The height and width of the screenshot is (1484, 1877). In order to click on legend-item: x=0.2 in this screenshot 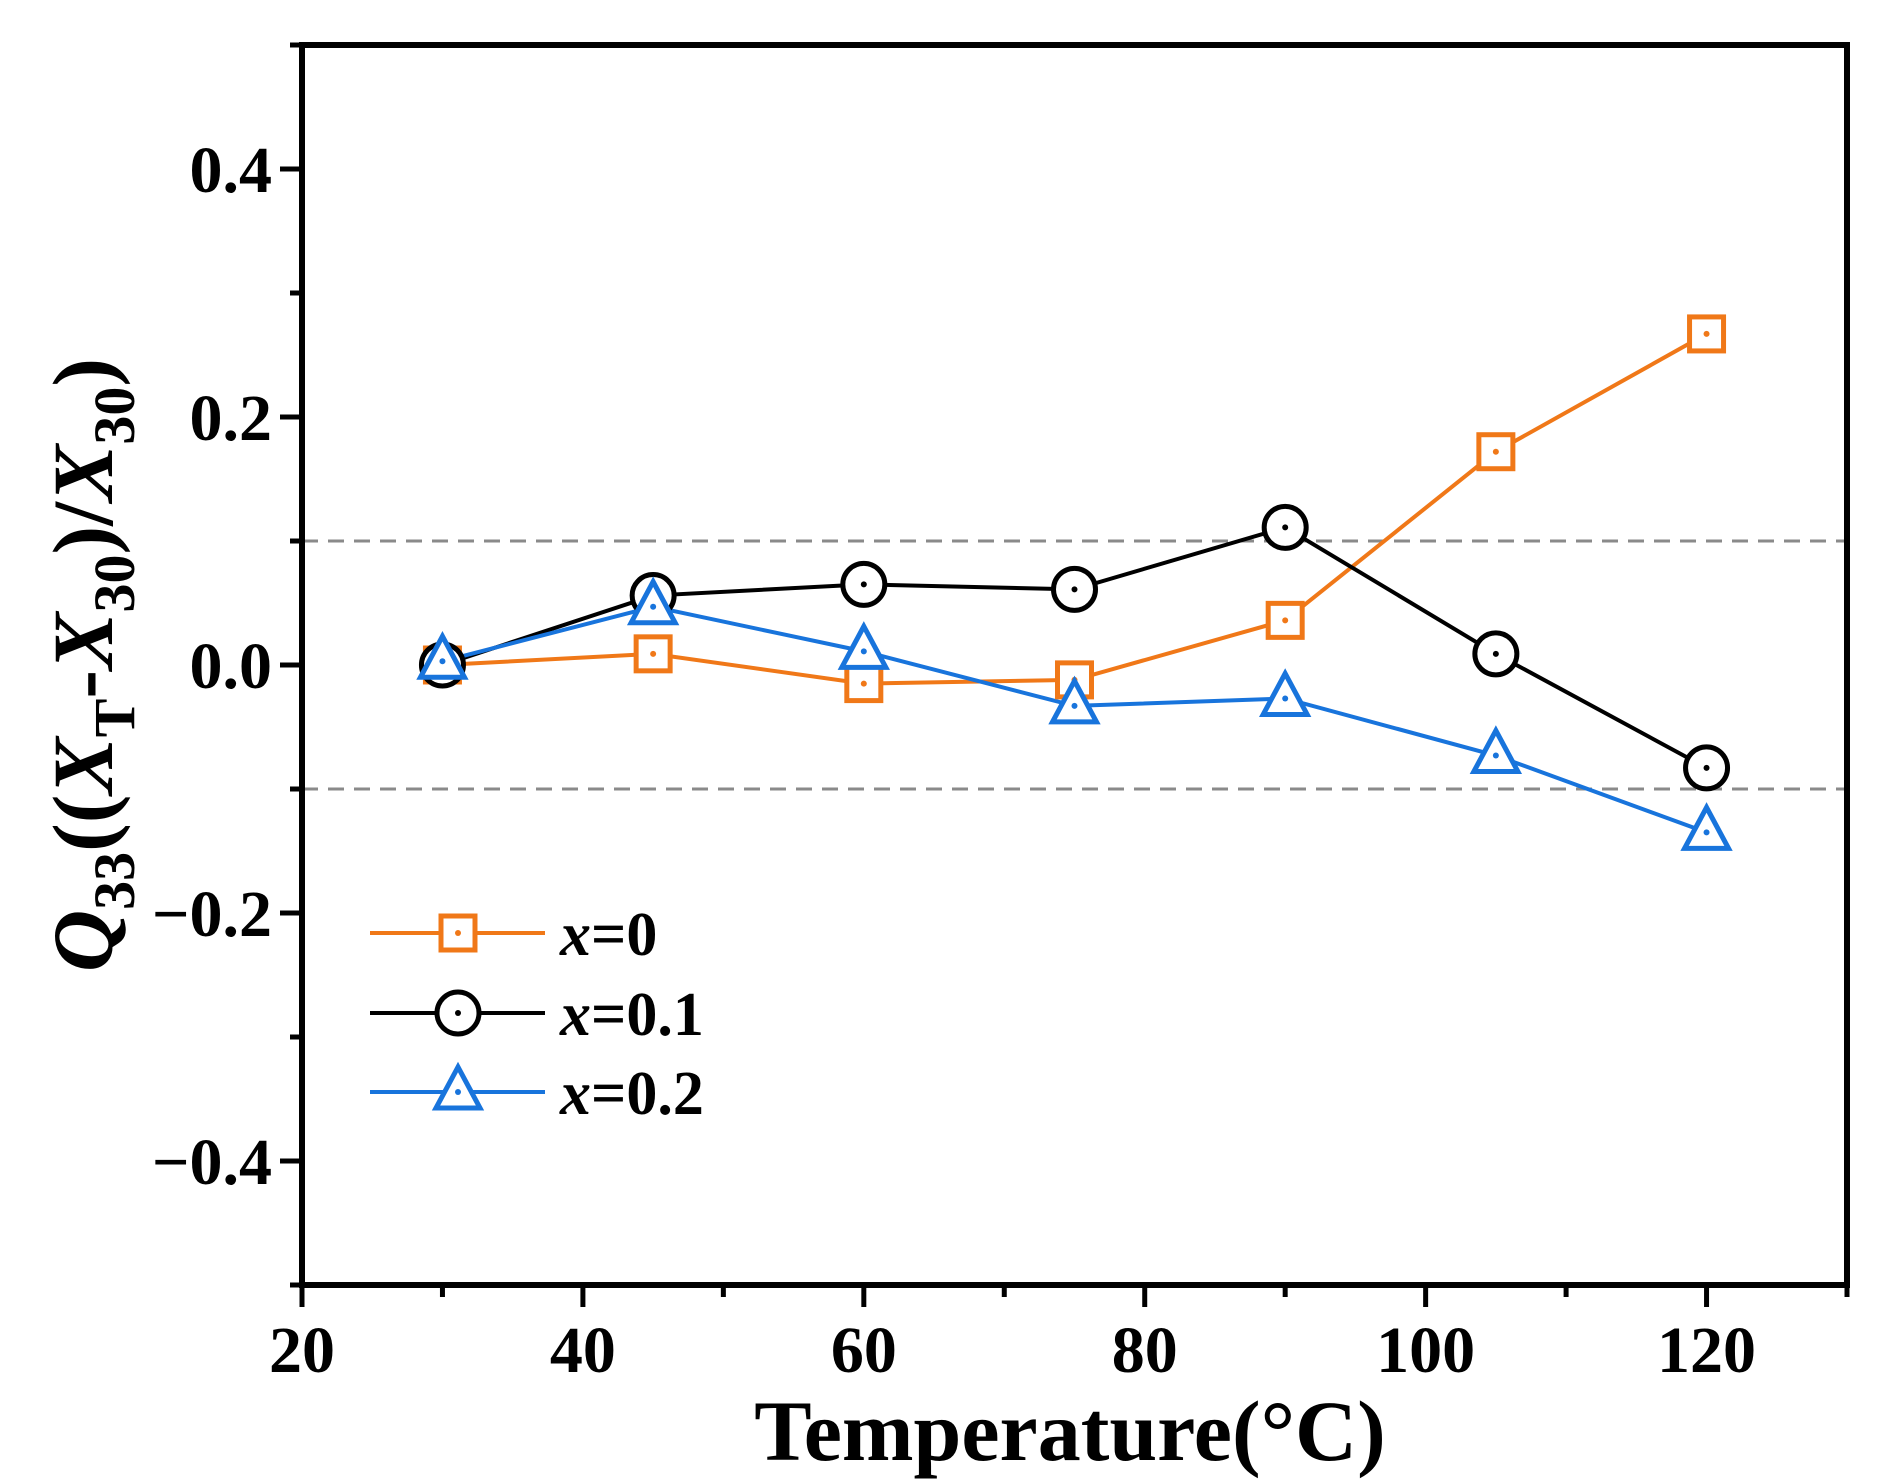, I will do `click(537, 1094)`.